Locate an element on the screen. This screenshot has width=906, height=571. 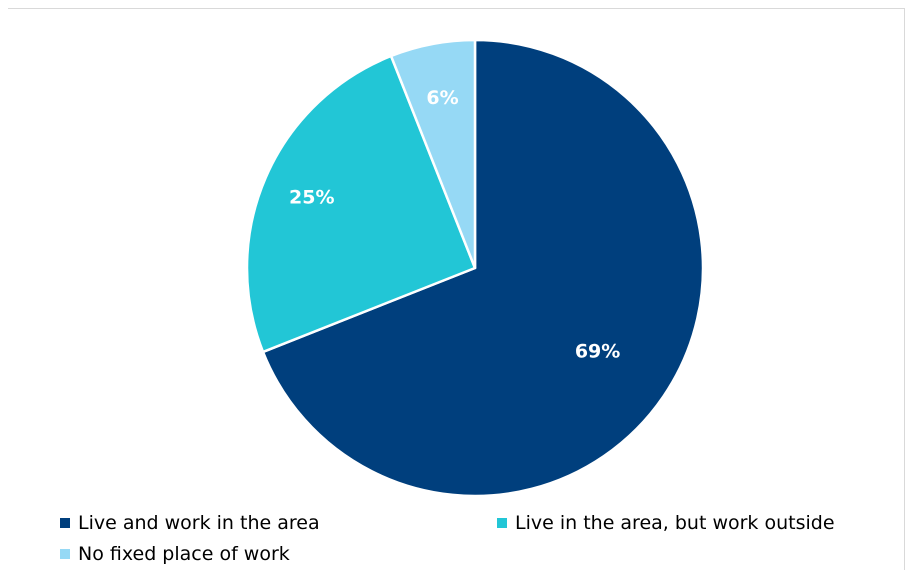
pie-slice-no-fixed-place is located at coordinates (433, 154).